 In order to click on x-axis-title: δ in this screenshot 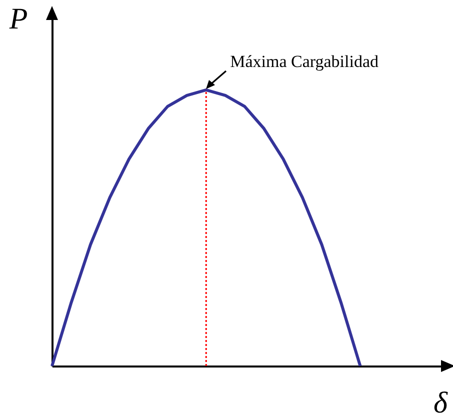, I will do `click(441, 402)`.